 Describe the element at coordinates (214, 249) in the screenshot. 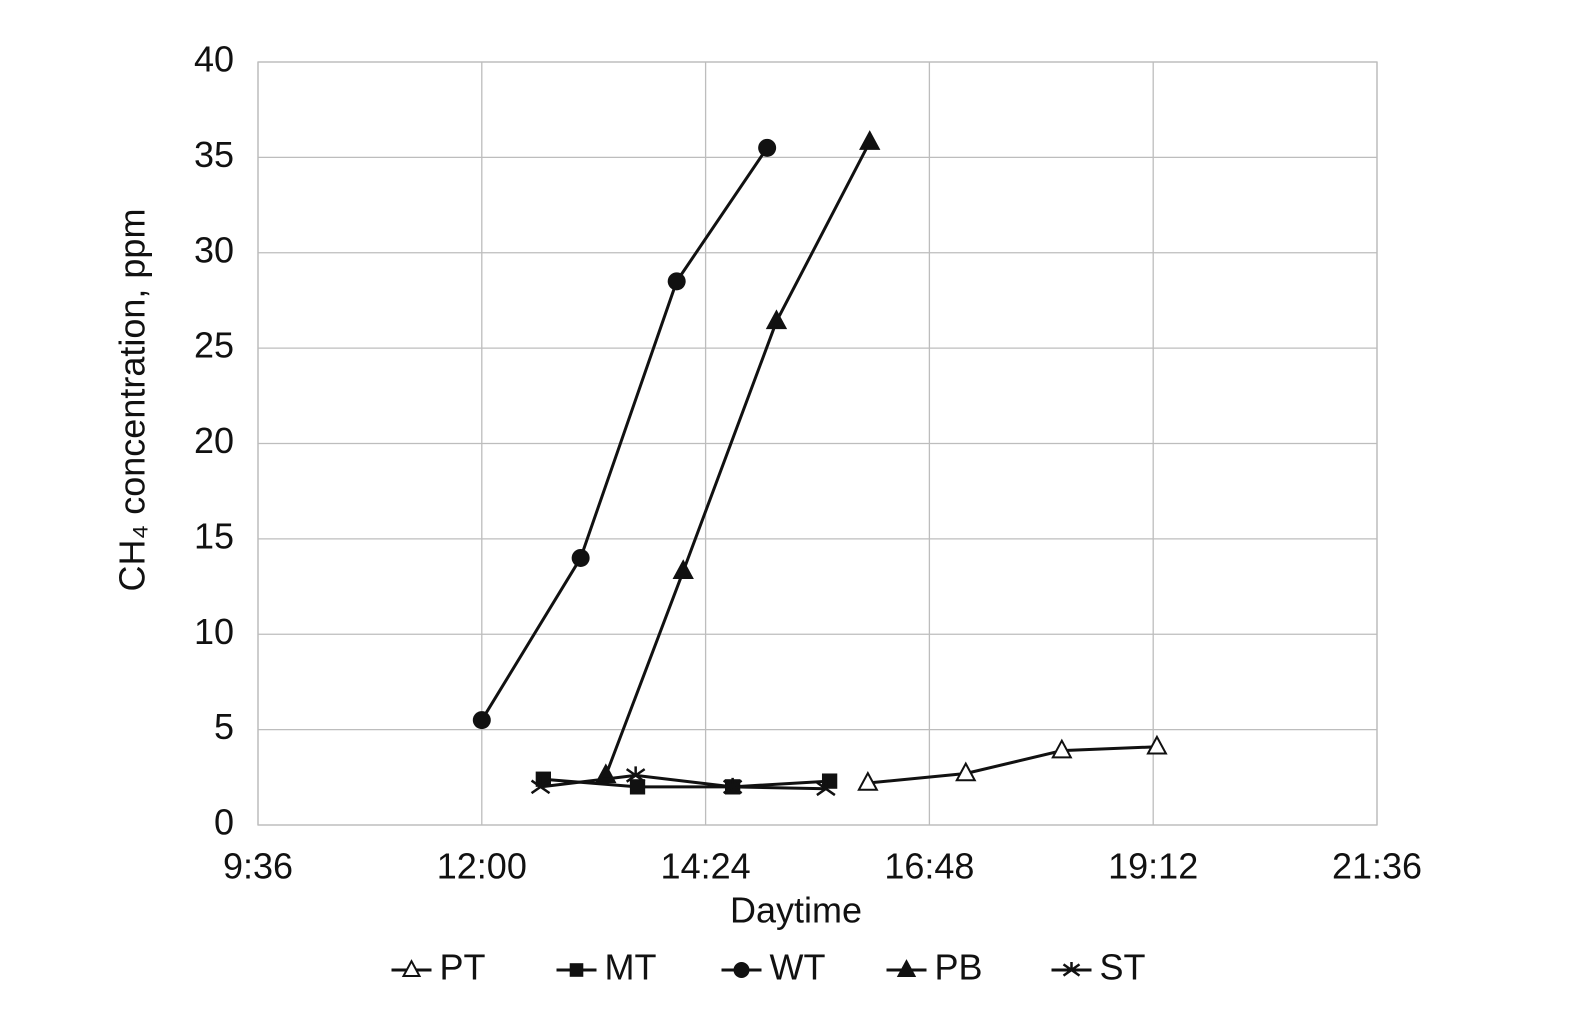

I see `y-tick-label: 30` at that location.